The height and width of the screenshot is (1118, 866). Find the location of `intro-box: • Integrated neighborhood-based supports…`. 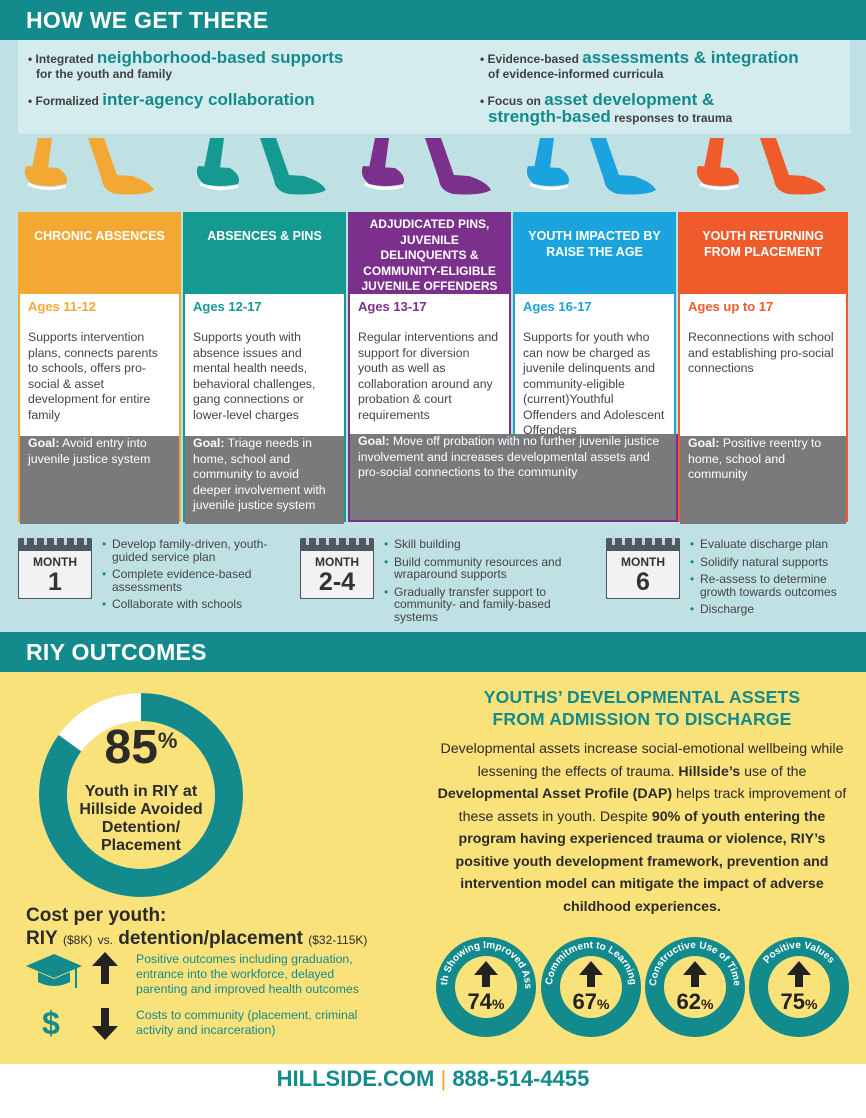

intro-box: • Integrated neighborhood-based supports… is located at coordinates (434, 87).